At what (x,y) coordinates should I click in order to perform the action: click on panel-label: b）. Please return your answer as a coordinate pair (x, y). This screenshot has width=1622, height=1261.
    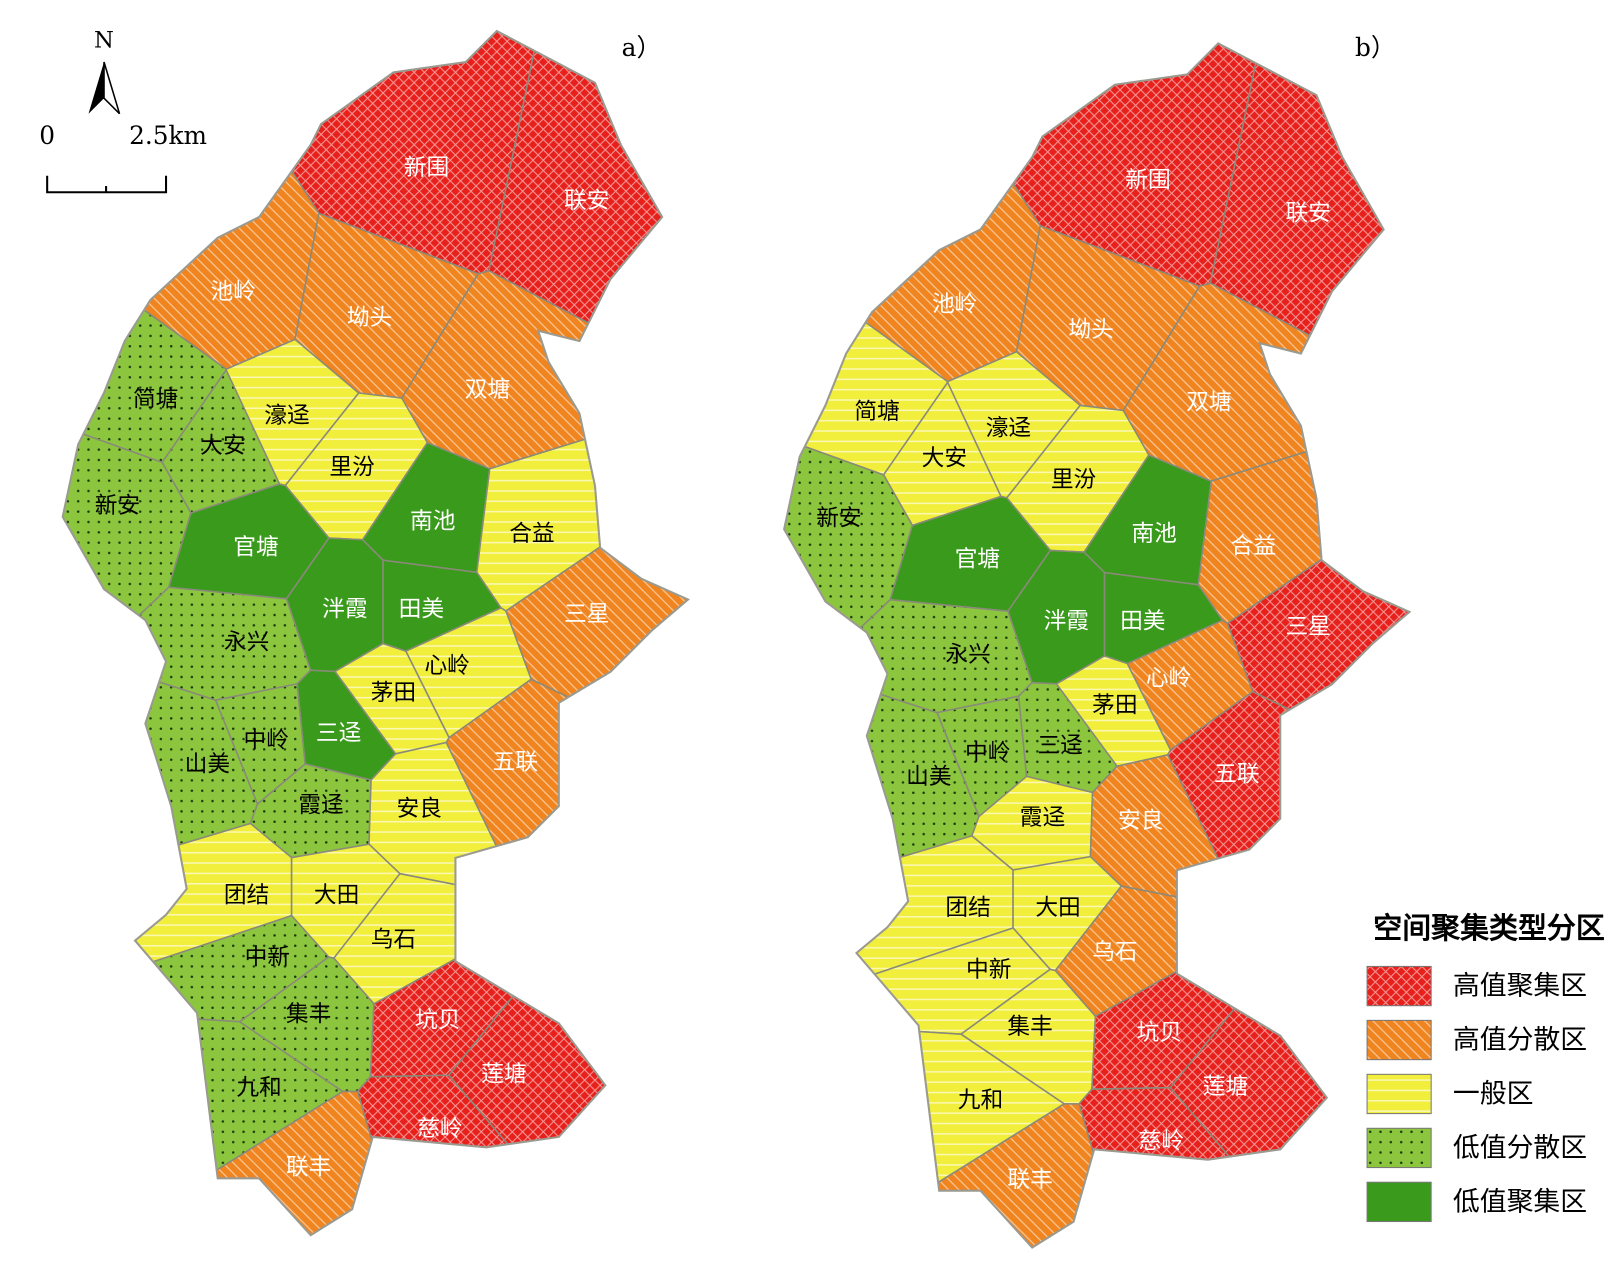
    Looking at the image, I should click on (1375, 47).